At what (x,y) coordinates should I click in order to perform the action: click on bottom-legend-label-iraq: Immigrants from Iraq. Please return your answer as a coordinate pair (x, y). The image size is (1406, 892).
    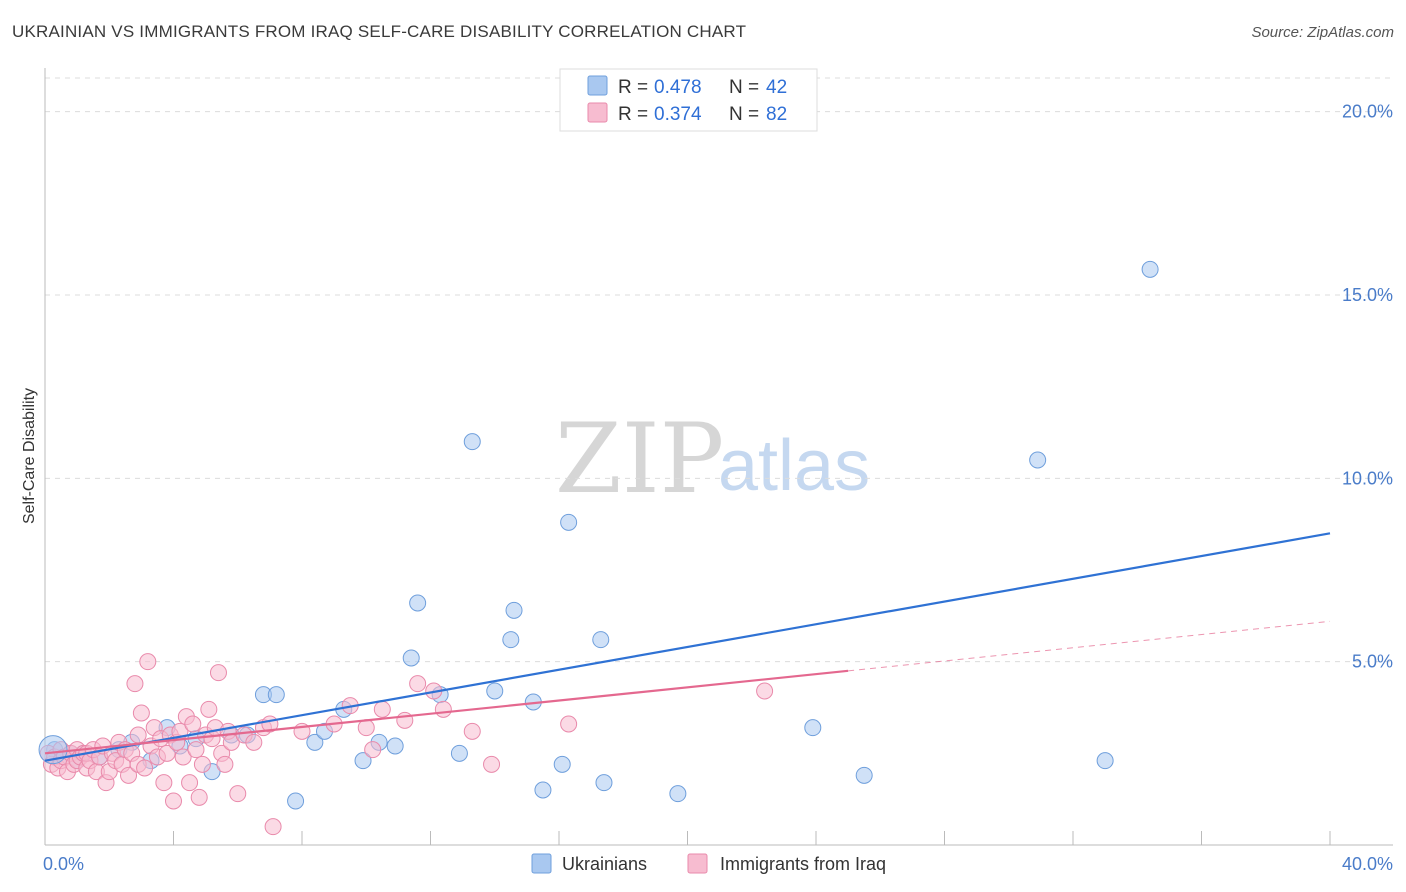
    Looking at the image, I should click on (803, 864).